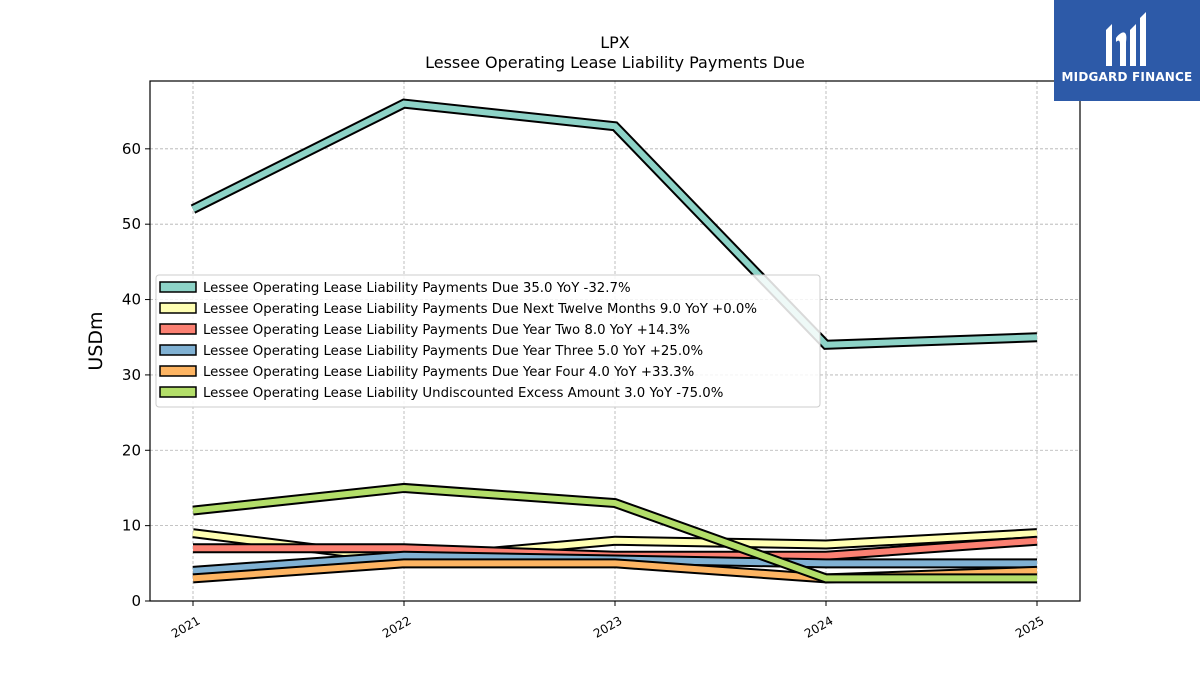 The width and height of the screenshot is (1200, 675). What do you see at coordinates (818, 626) in the screenshot?
I see `x-tick-label: 2024` at bounding box center [818, 626].